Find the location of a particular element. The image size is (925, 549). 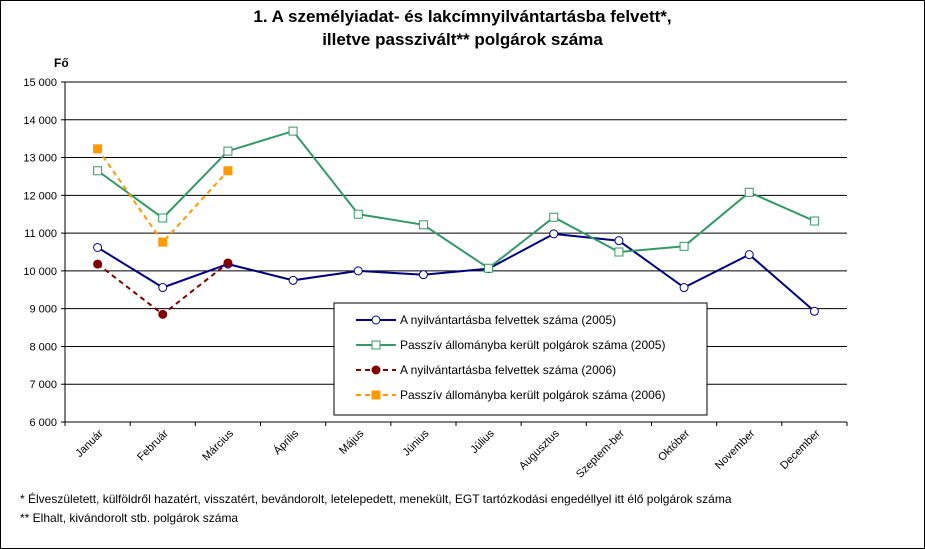

y-tick-label: 14 000 is located at coordinates (40, 121).